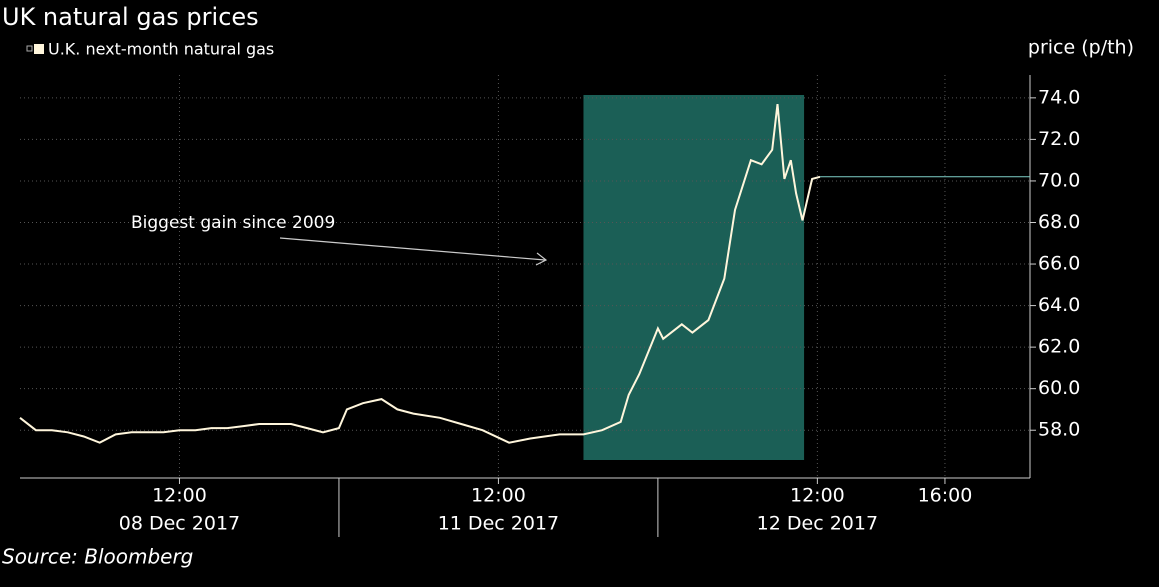 The image size is (1159, 587). What do you see at coordinates (1059, 347) in the screenshot?
I see `y-tick-label: 62.0` at bounding box center [1059, 347].